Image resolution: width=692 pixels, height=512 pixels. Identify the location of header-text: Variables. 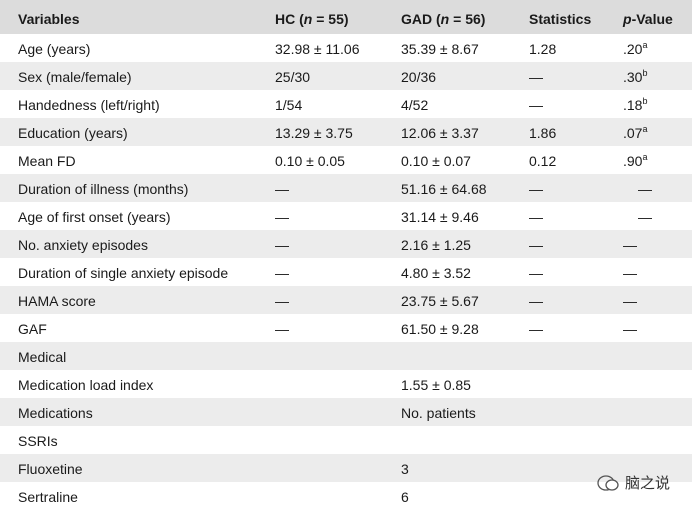
(49, 19).